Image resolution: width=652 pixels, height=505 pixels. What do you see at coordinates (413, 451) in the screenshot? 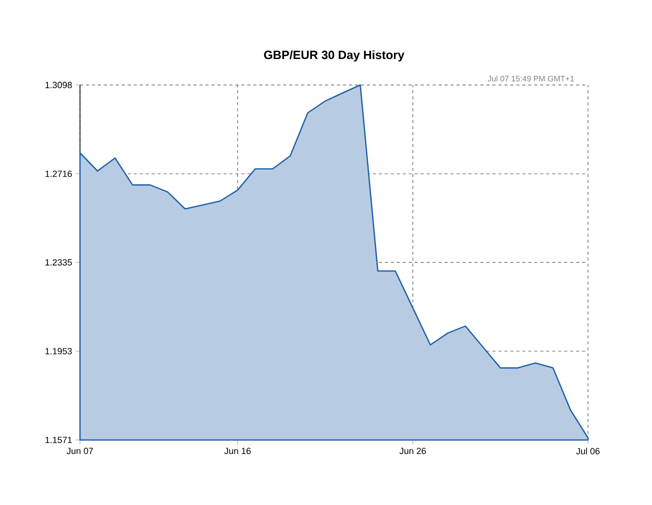
I see `x-tick-label: Jun 26` at bounding box center [413, 451].